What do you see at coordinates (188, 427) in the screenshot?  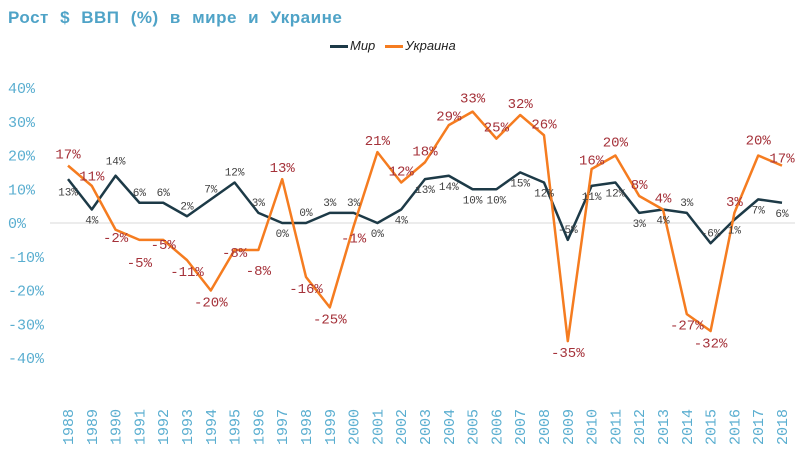 I see `x-tick-label: 1993` at bounding box center [188, 427].